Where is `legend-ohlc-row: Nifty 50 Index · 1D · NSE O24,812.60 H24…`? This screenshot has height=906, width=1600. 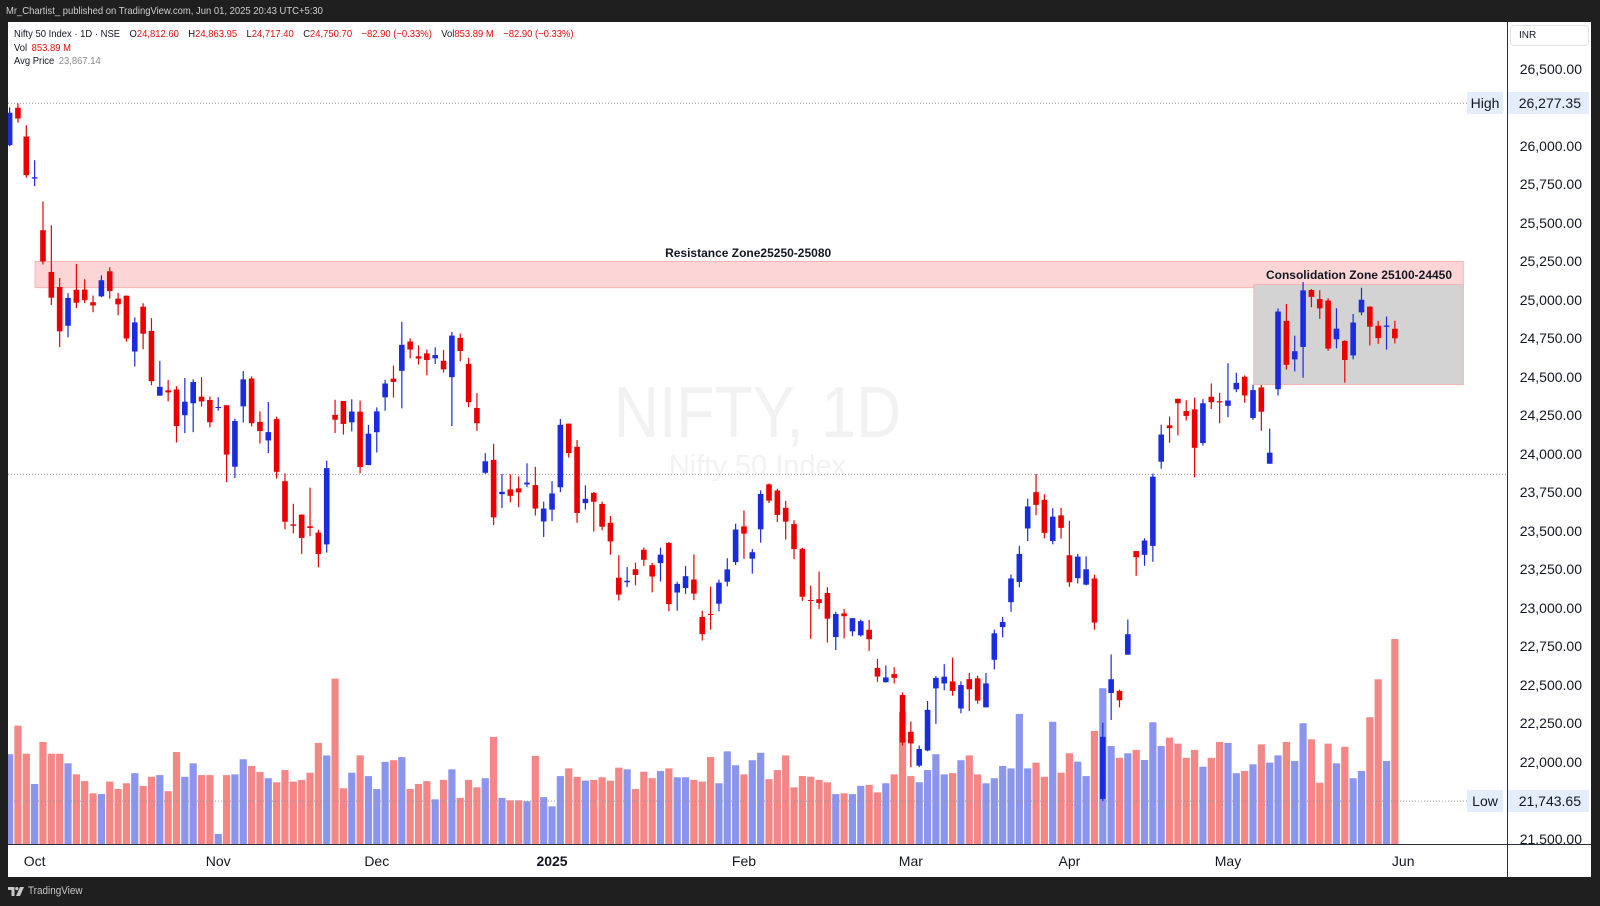 legend-ohlc-row: Nifty 50 Index · 1D · NSE O24,812.60 H24… is located at coordinates (294, 35).